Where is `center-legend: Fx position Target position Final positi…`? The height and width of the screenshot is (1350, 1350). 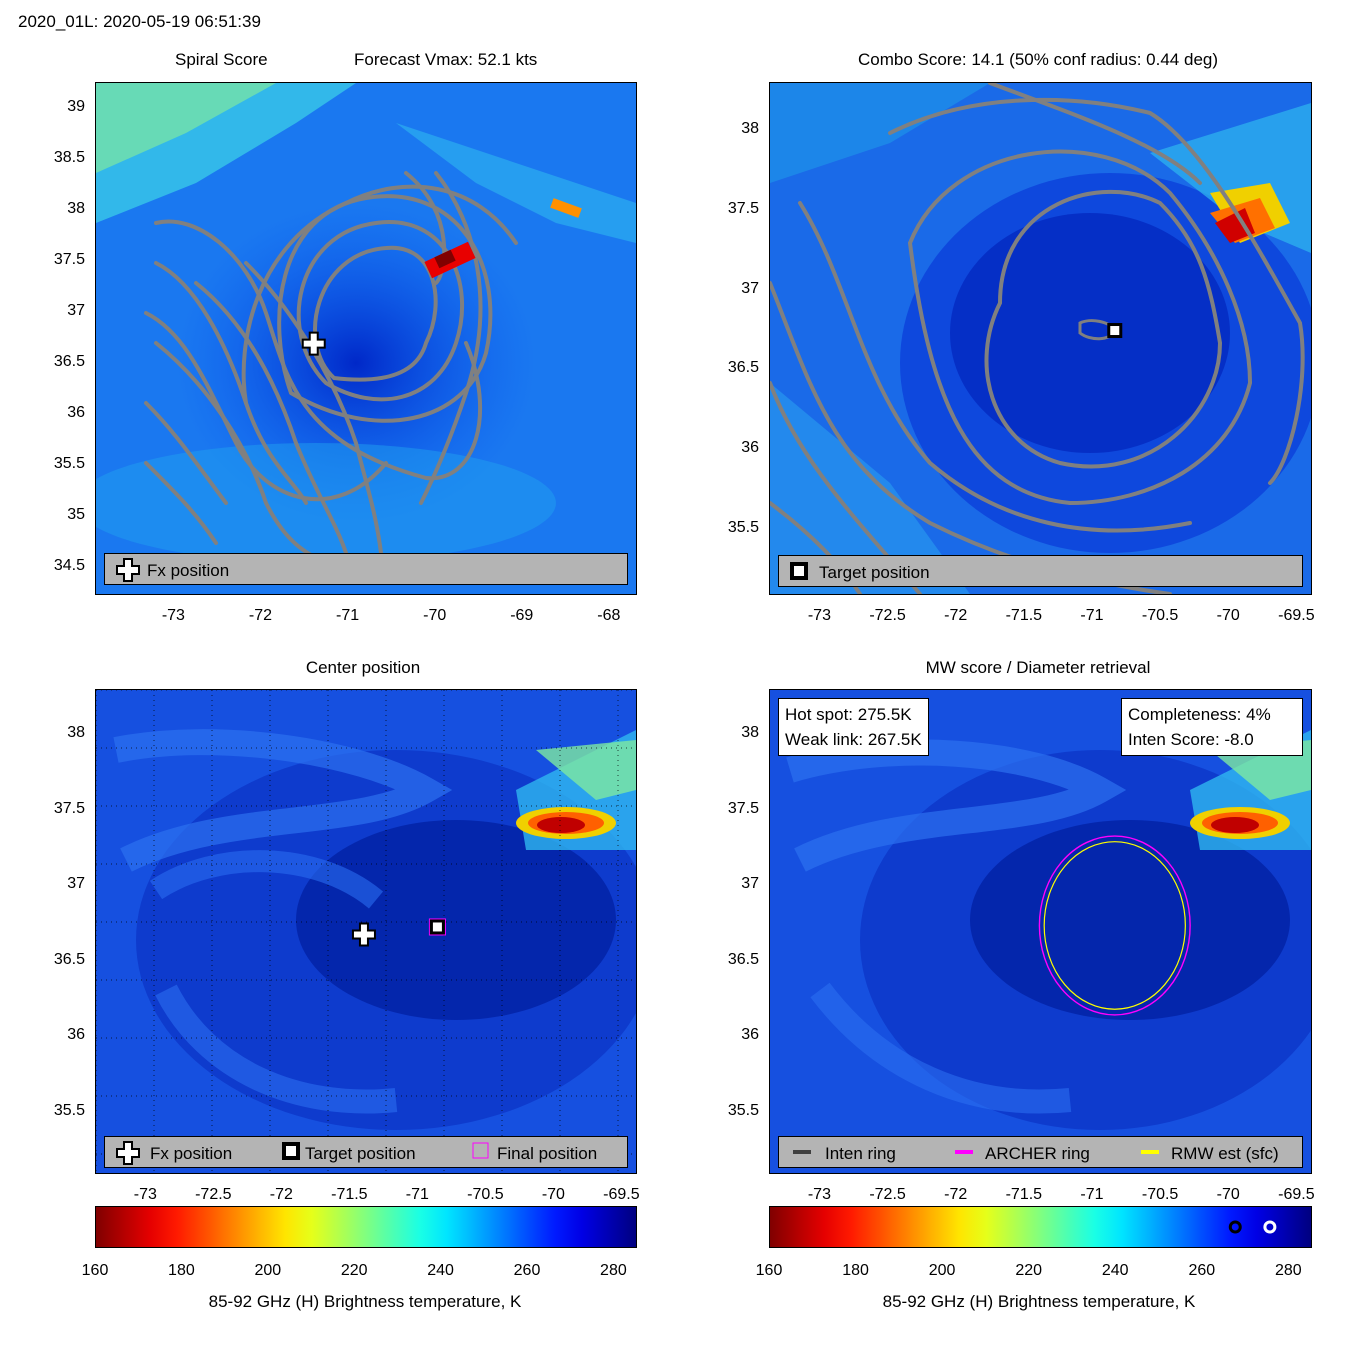 center-legend: Fx position Target position Final positi… is located at coordinates (366, 1152).